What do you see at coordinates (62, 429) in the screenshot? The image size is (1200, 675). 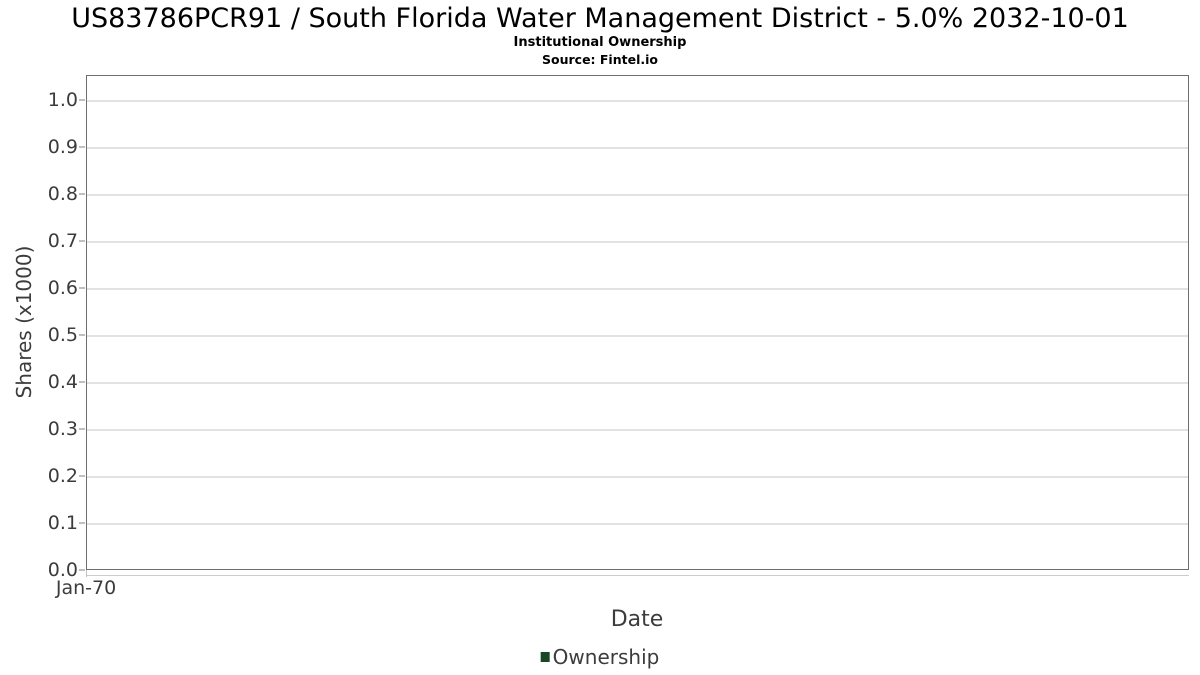 I see `y-tick-label: 0.3` at bounding box center [62, 429].